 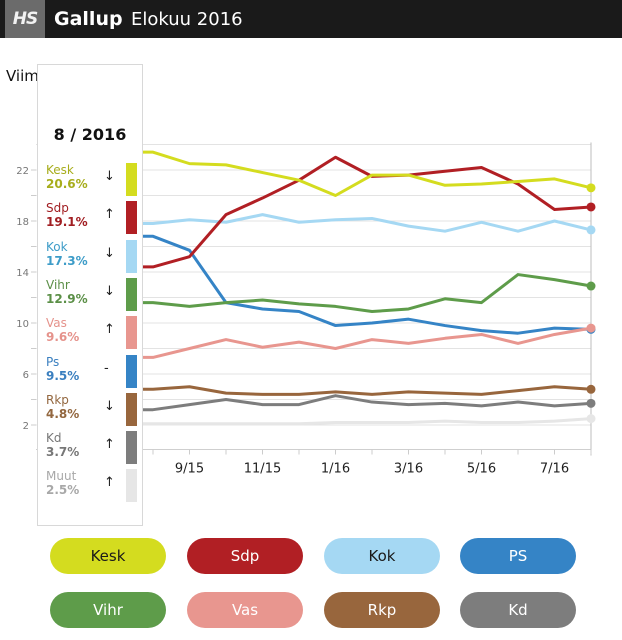 What do you see at coordinates (63, 452) in the screenshot?
I see `party-value: 3.7%` at bounding box center [63, 452].